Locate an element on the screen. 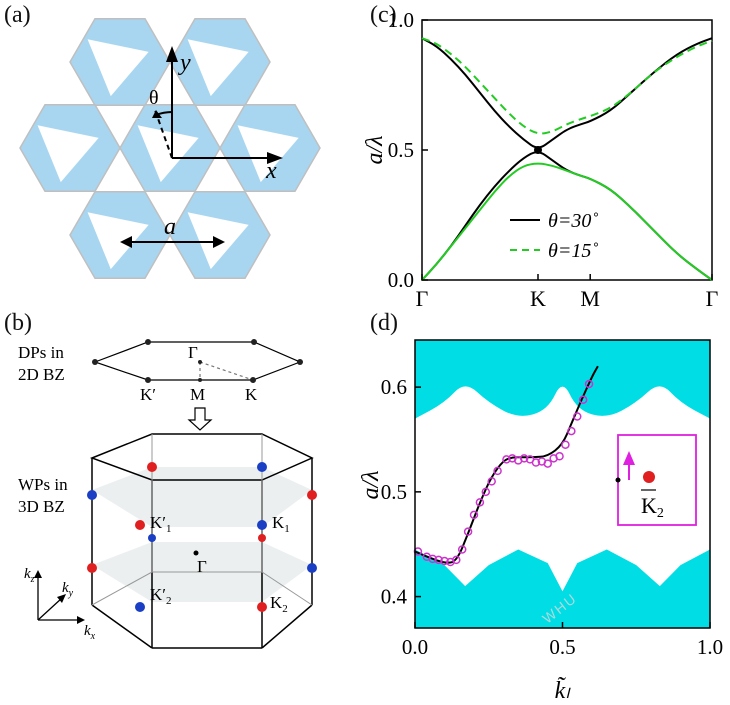 The image size is (730, 705). y-tick-label: 0.0 is located at coordinates (401, 280).